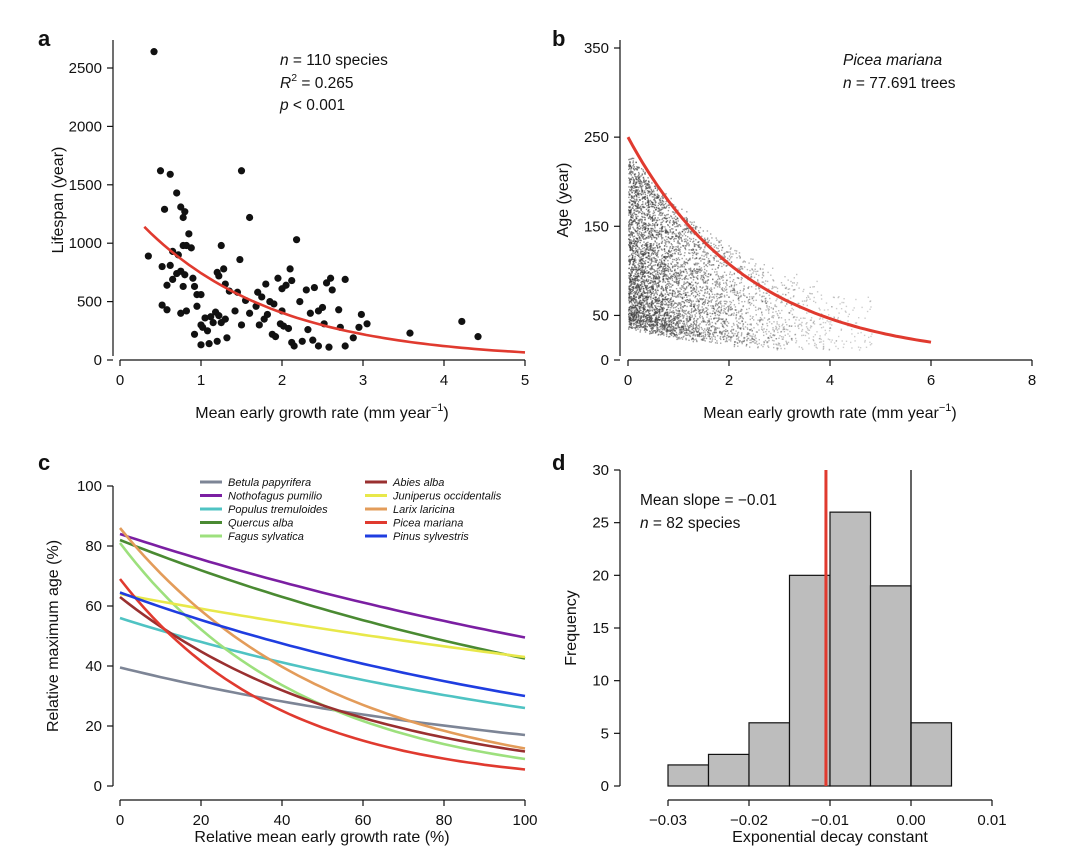 This screenshot has height=858, width=1080. Describe the element at coordinates (605, 360) in the screenshot. I see `panel-b-y-tick-label: 0` at that location.